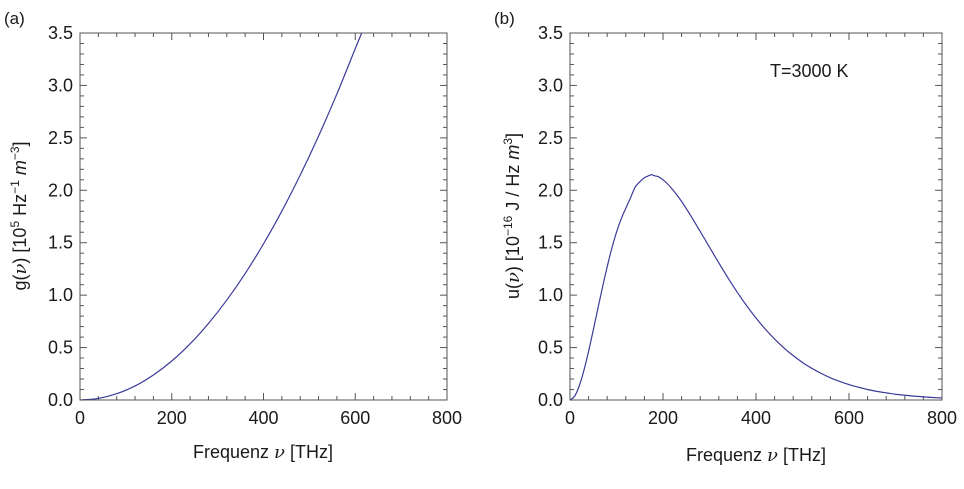 The image size is (964, 489). What do you see at coordinates (756, 455) in the screenshot?
I see `panel-b-x-axis-label: Frequenz ν [THz]` at bounding box center [756, 455].